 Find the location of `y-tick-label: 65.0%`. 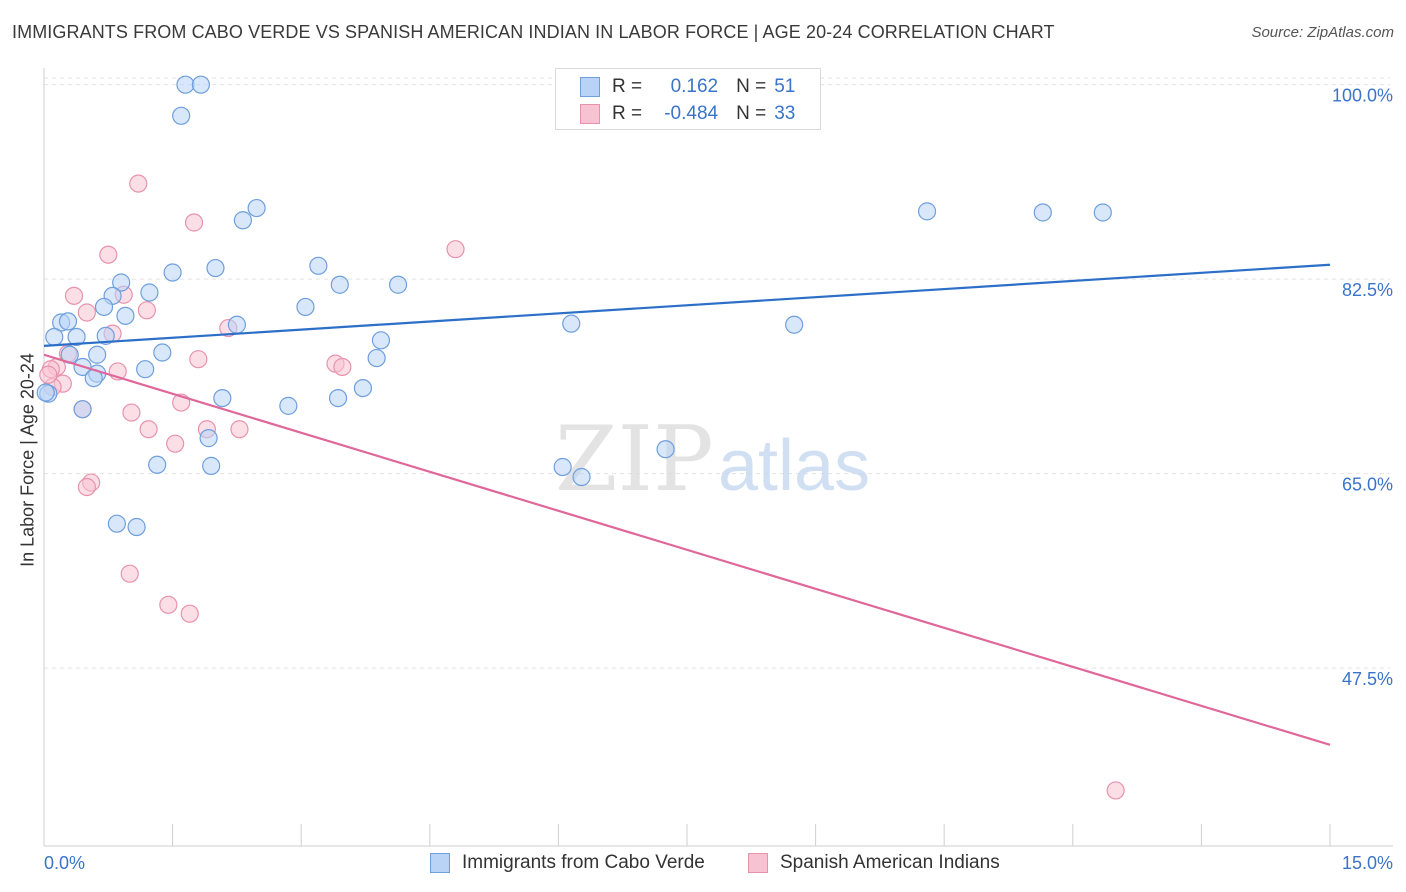

y-tick-label: 65.0% is located at coordinates (1367, 485).